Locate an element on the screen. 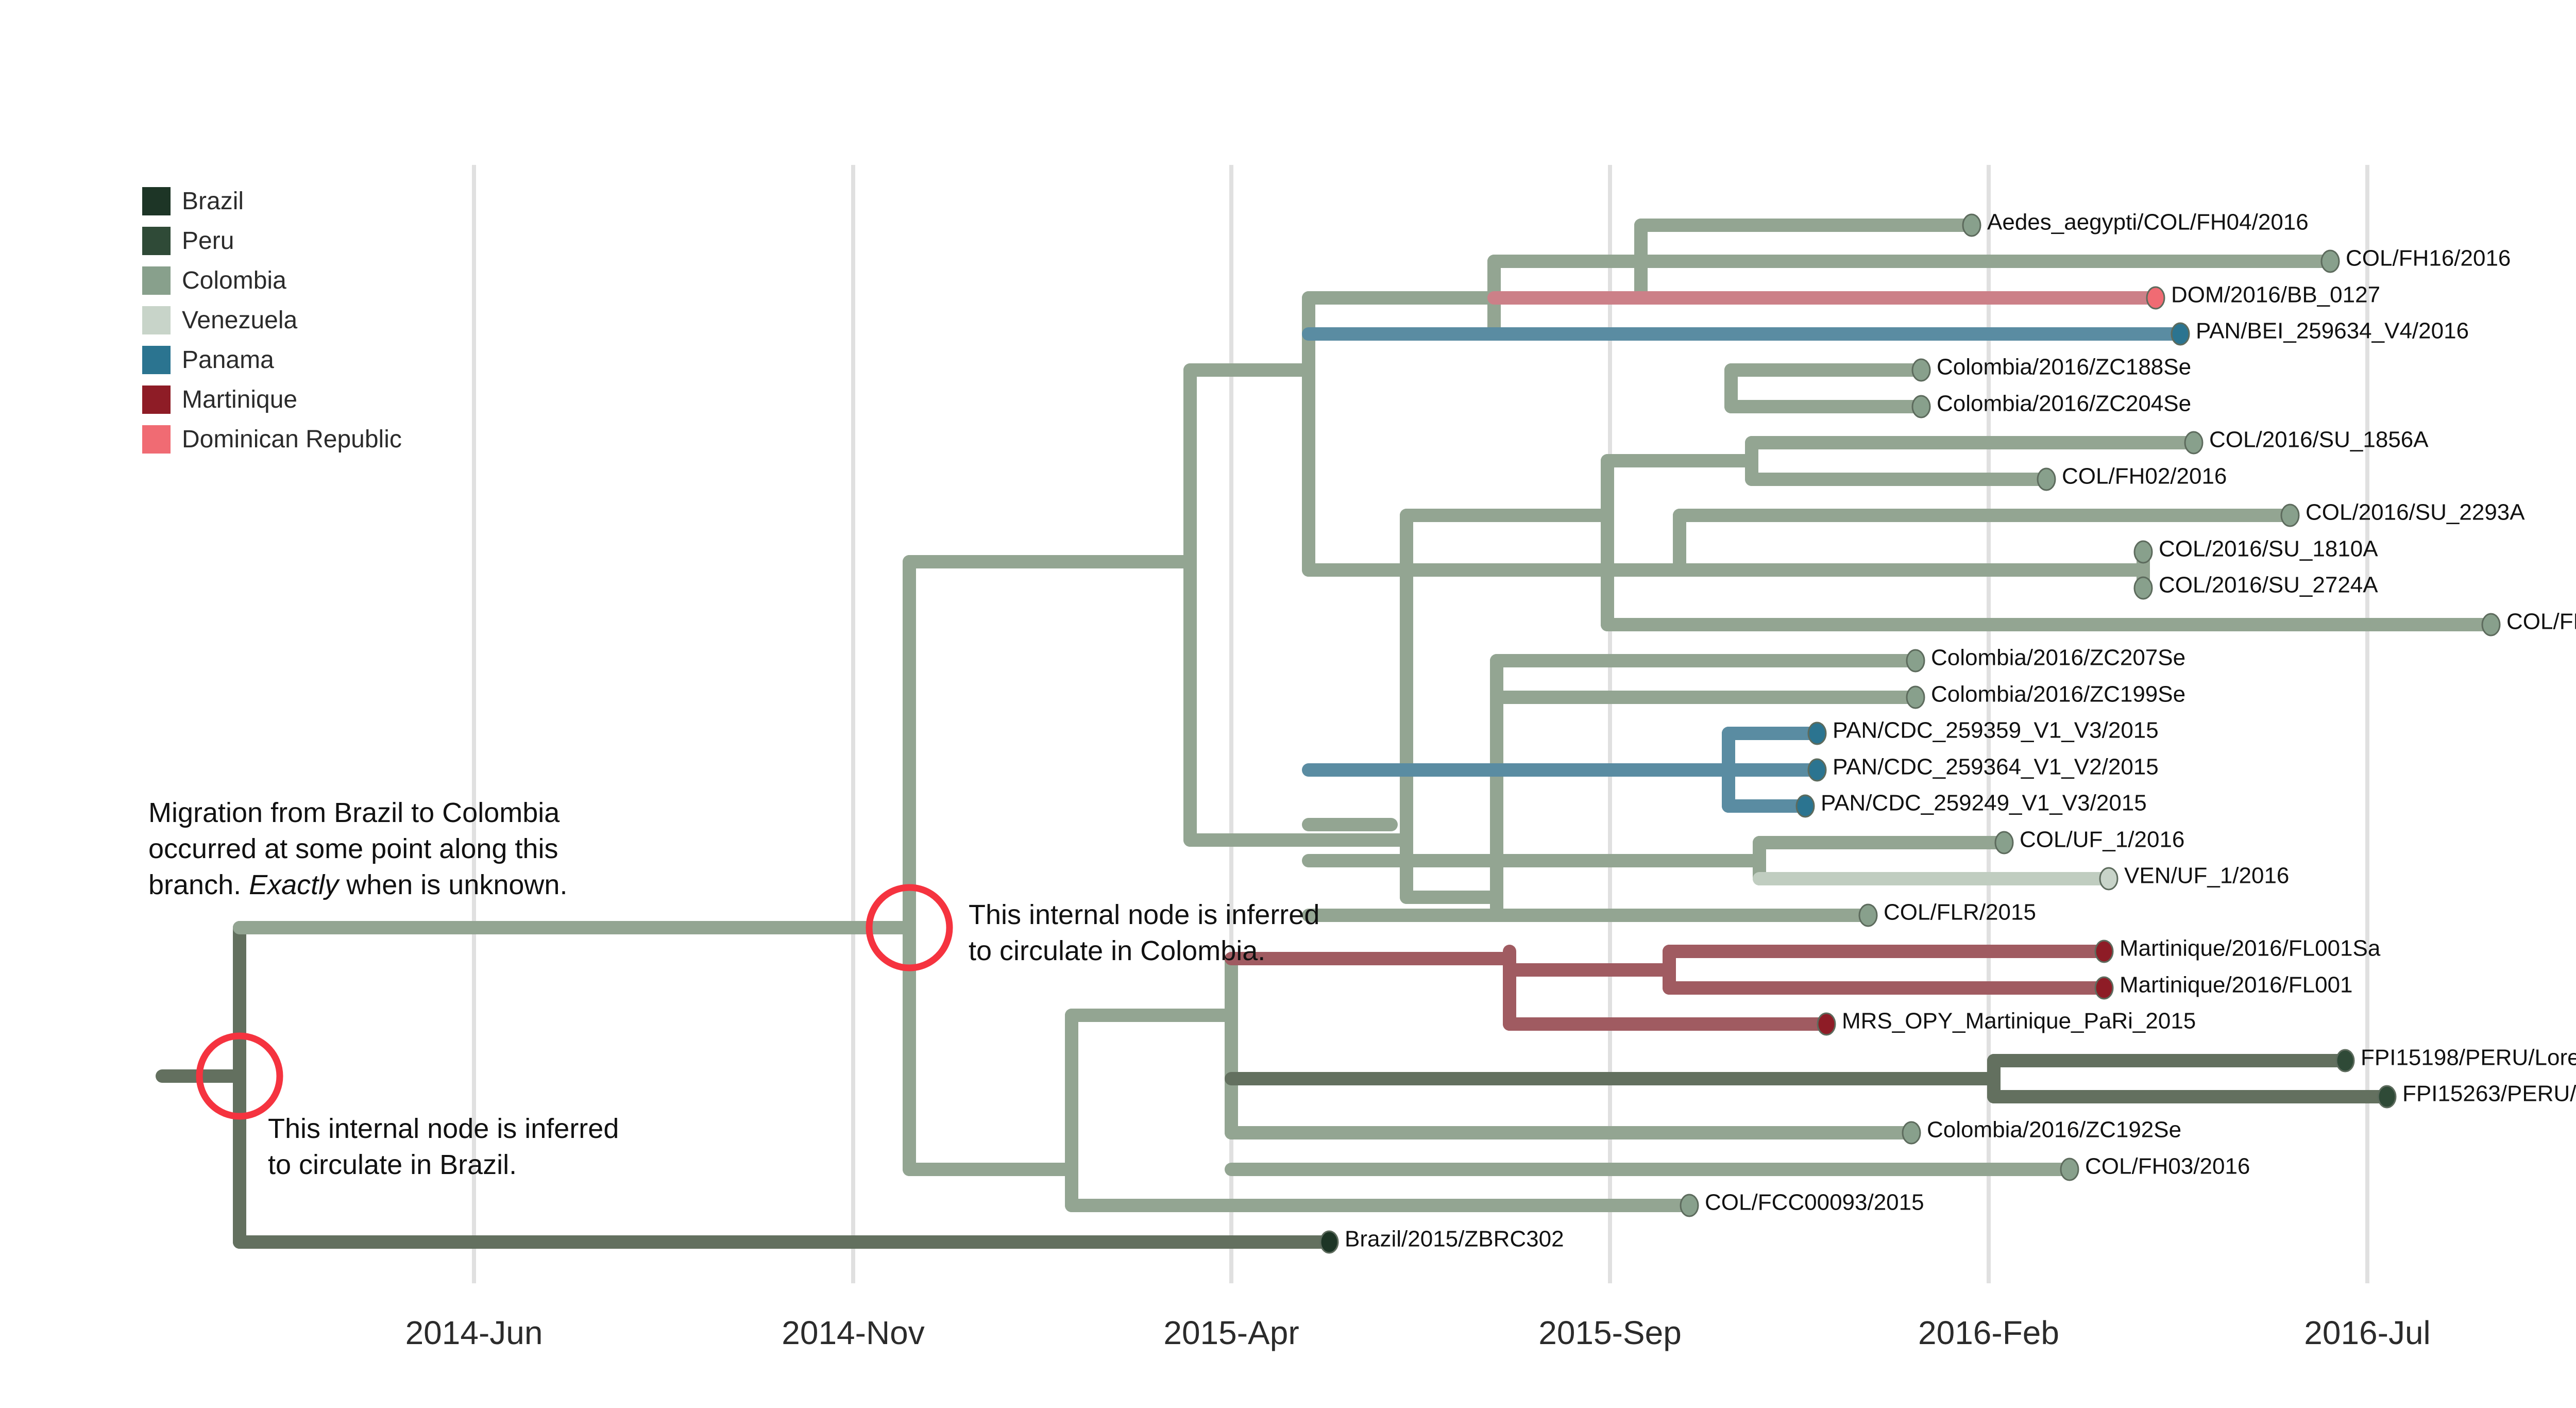  tip-label: COL/UF_1/2016 is located at coordinates (2102, 839).